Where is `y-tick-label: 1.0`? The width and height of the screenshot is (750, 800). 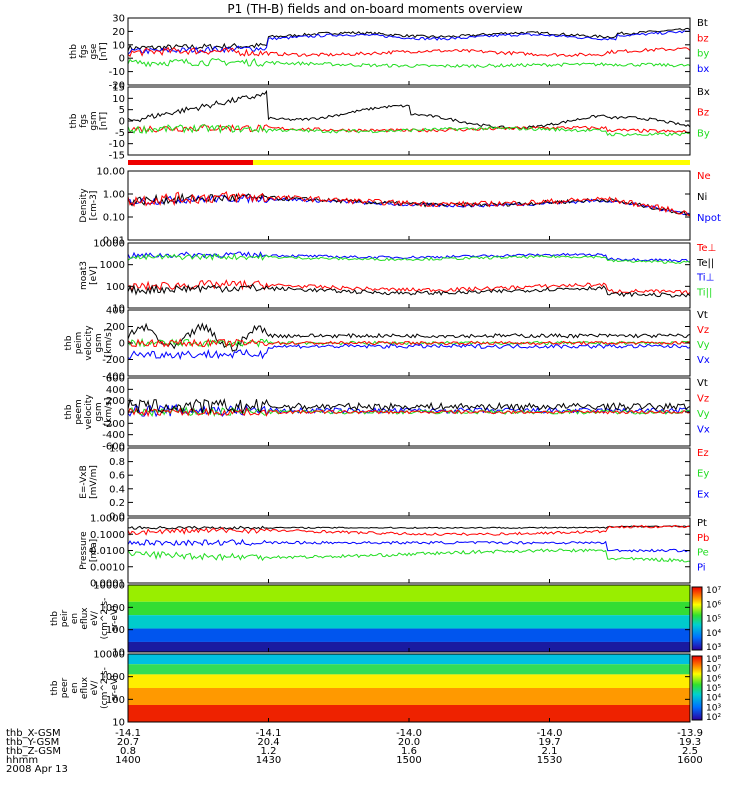 y-tick-label: 1.0 is located at coordinates (117, 449).